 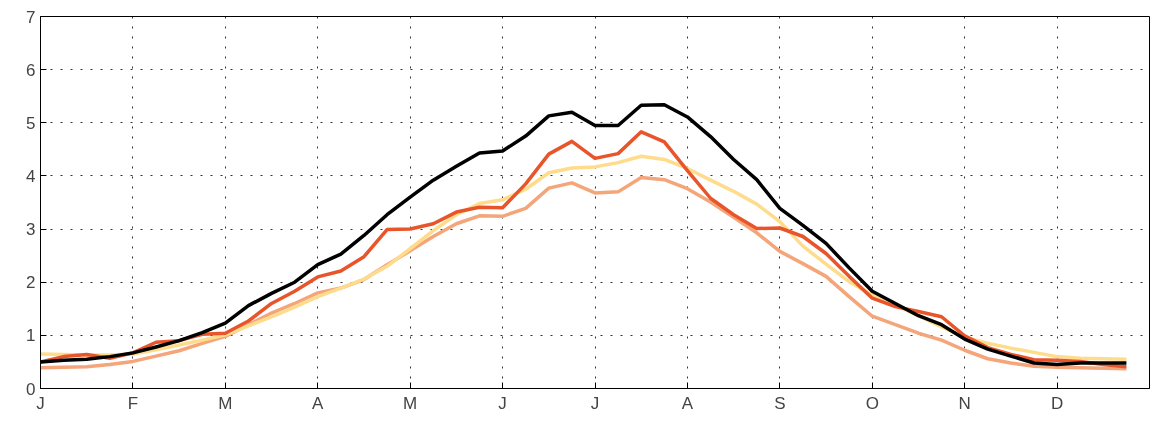 I want to click on y-tick-label: 5, so click(x=31, y=123).